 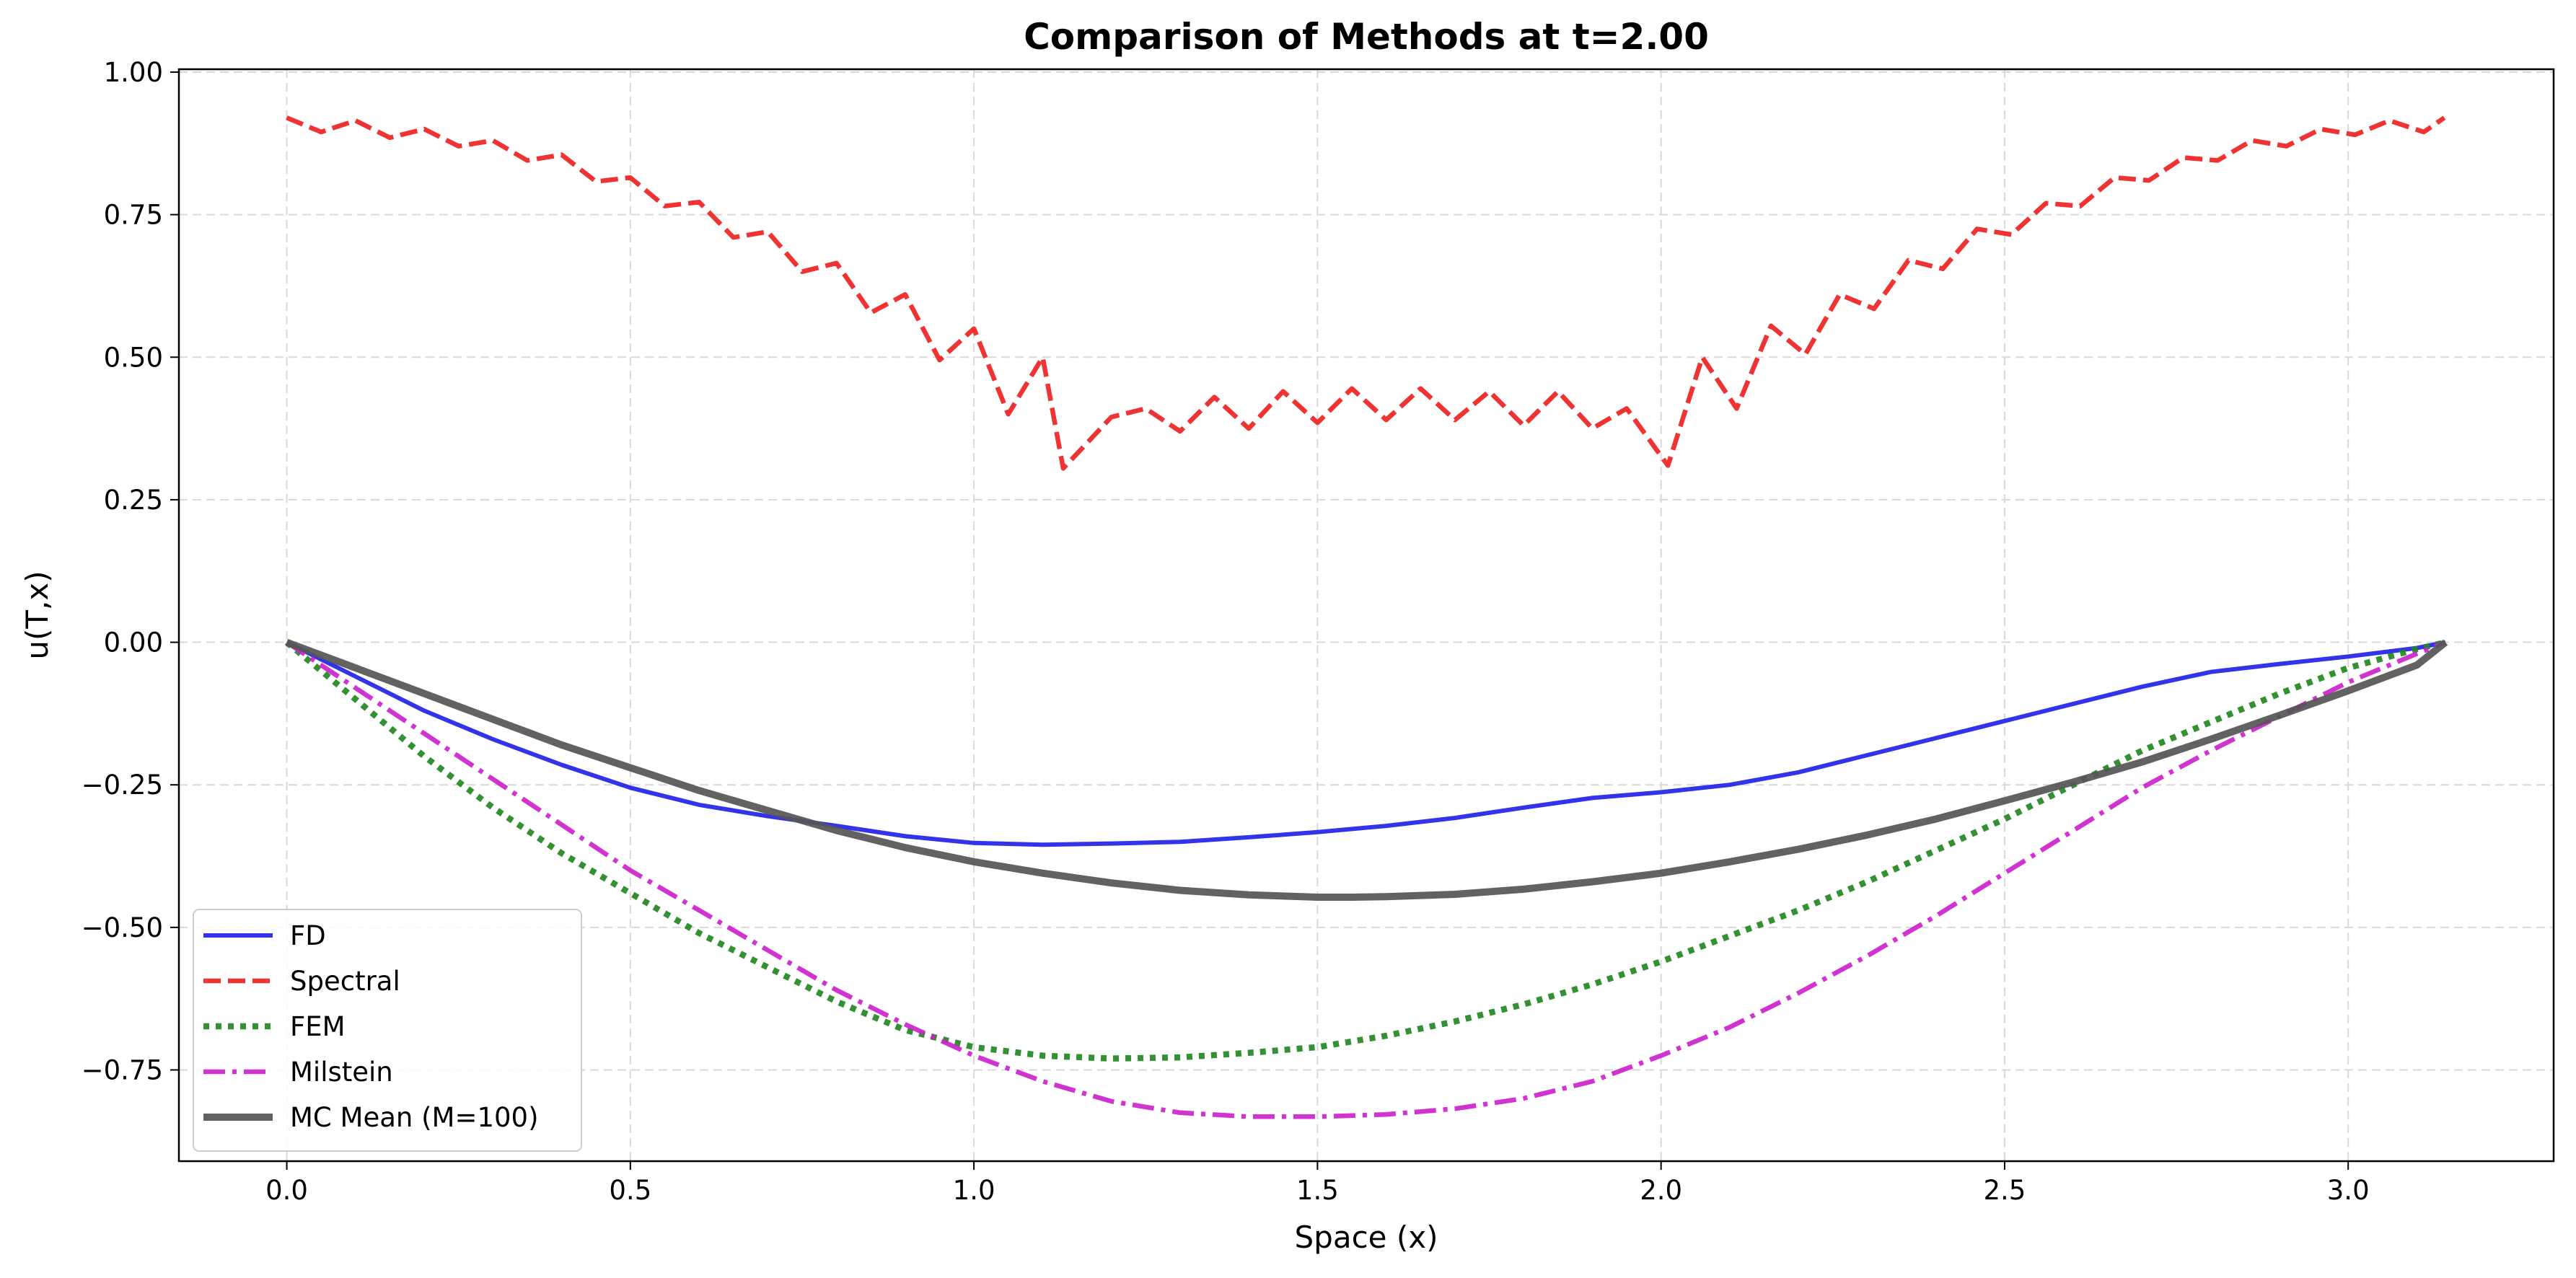 What do you see at coordinates (345, 981) in the screenshot?
I see `legend-label: Spectral` at bounding box center [345, 981].